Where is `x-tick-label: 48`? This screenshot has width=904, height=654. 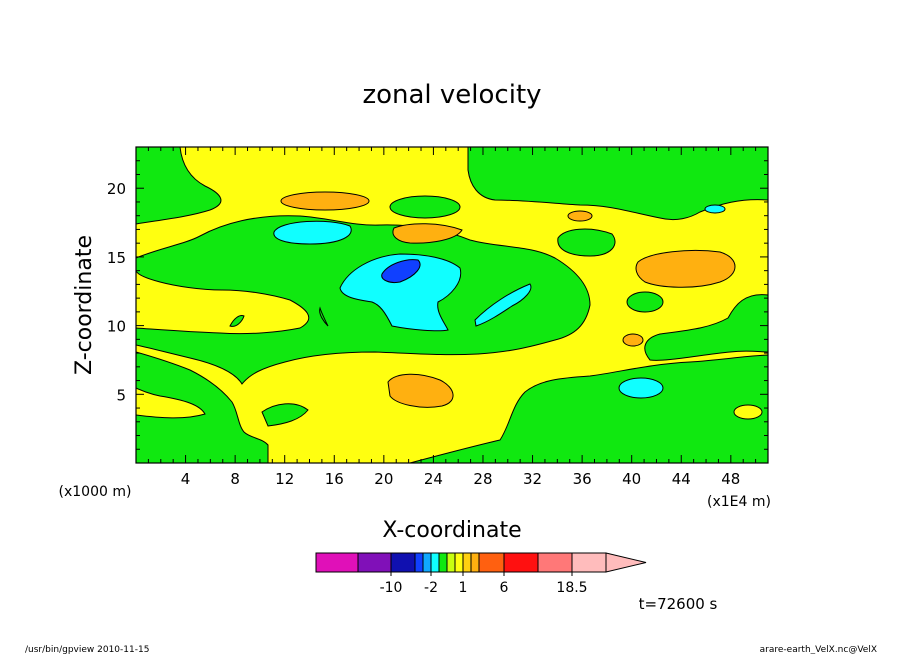 x-tick-label: 48 is located at coordinates (730, 479).